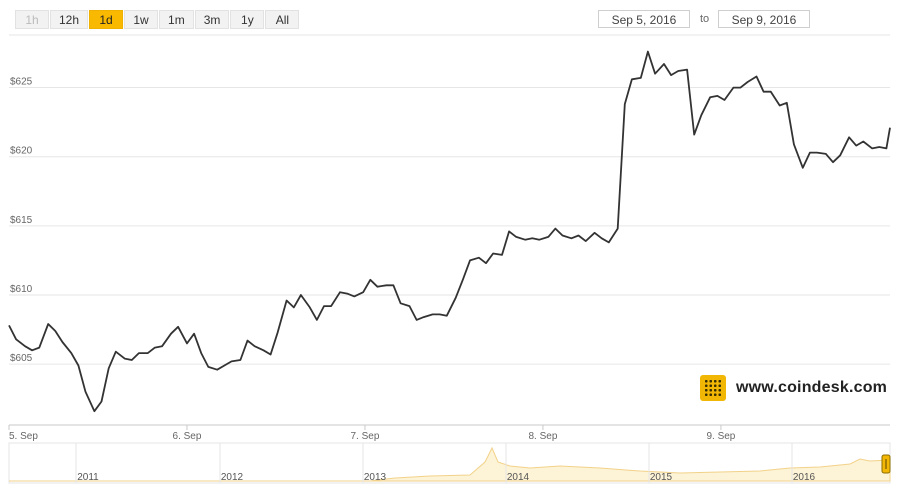 The image size is (900, 500). I want to click on range-button-1d: 1d, so click(106, 19).